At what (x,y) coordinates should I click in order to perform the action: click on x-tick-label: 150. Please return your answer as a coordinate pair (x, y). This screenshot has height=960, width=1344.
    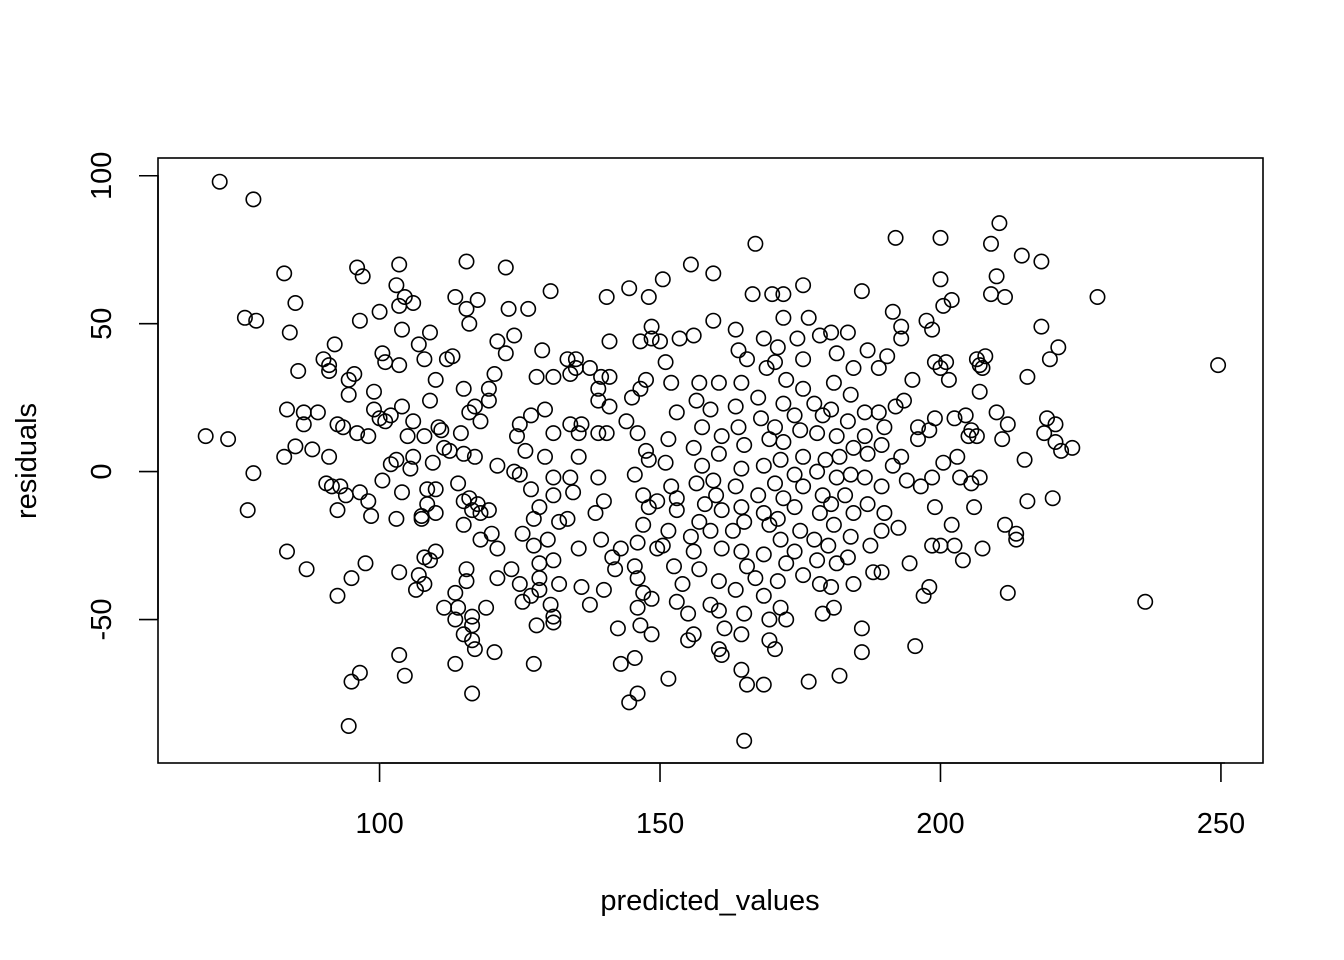
    Looking at the image, I should click on (660, 824).